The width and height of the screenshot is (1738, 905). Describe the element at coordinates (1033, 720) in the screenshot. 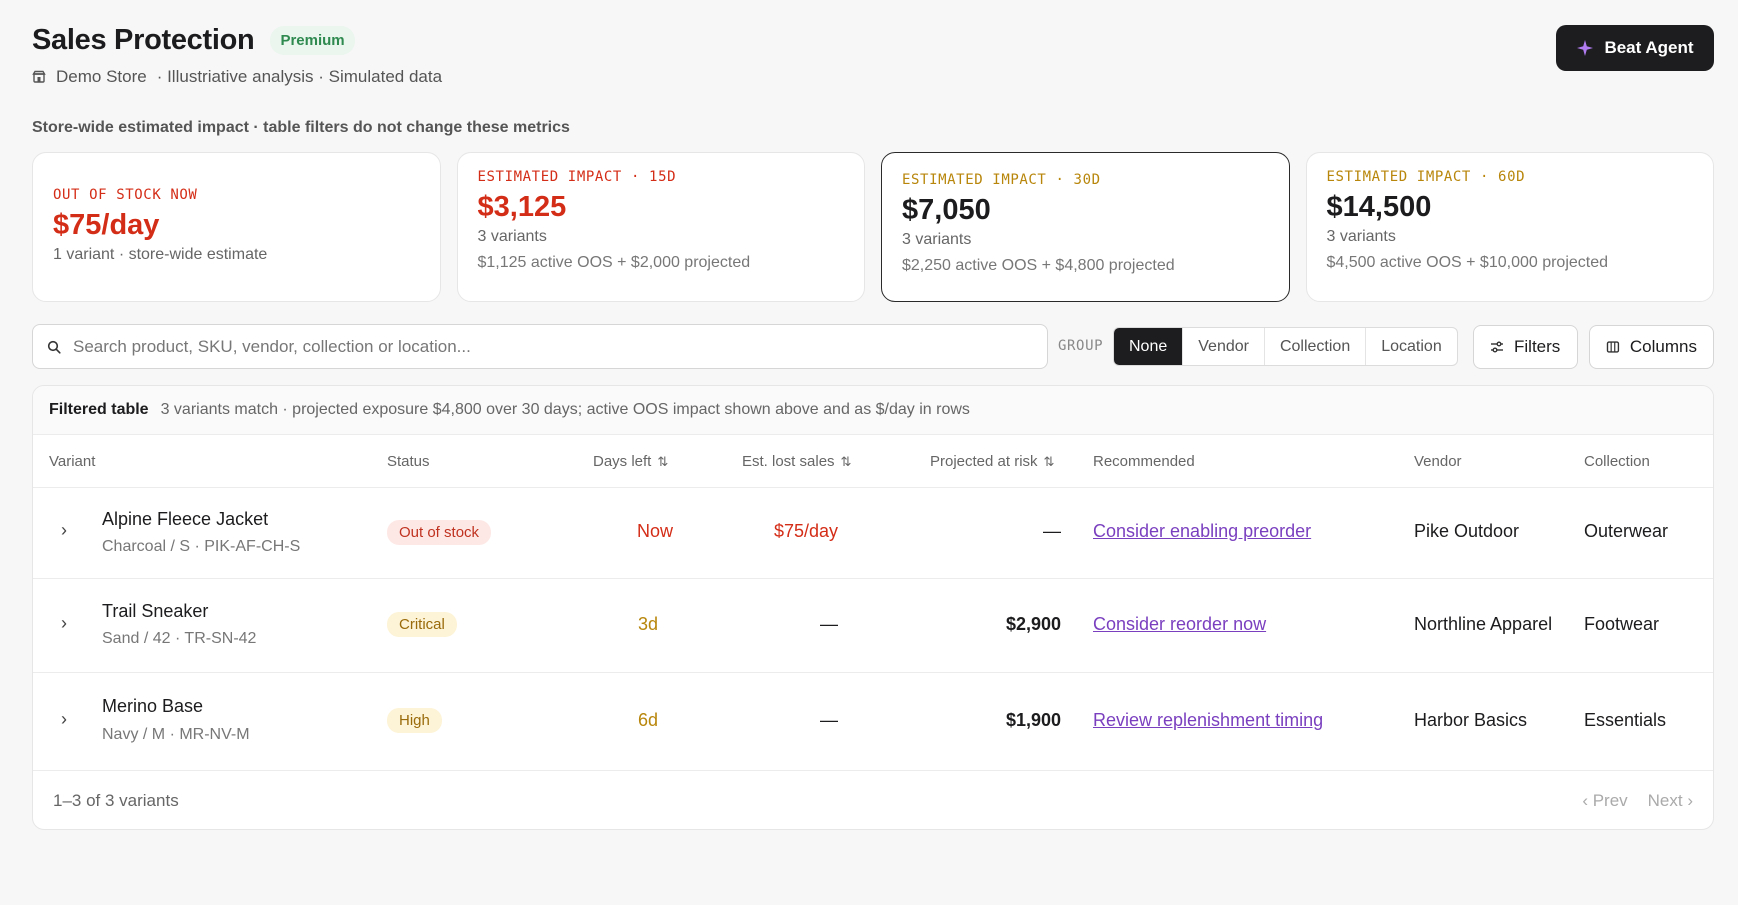

I see `projected-at-risk: $1,900` at that location.